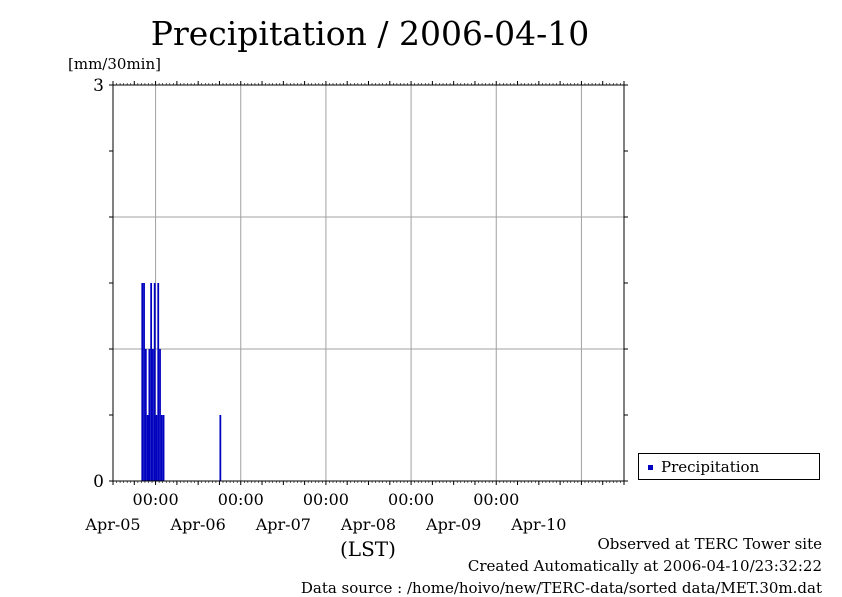 Image resolution: width=842 pixels, height=597 pixels. What do you see at coordinates (283, 524) in the screenshot?
I see `x-date-label: Apr-07` at bounding box center [283, 524].